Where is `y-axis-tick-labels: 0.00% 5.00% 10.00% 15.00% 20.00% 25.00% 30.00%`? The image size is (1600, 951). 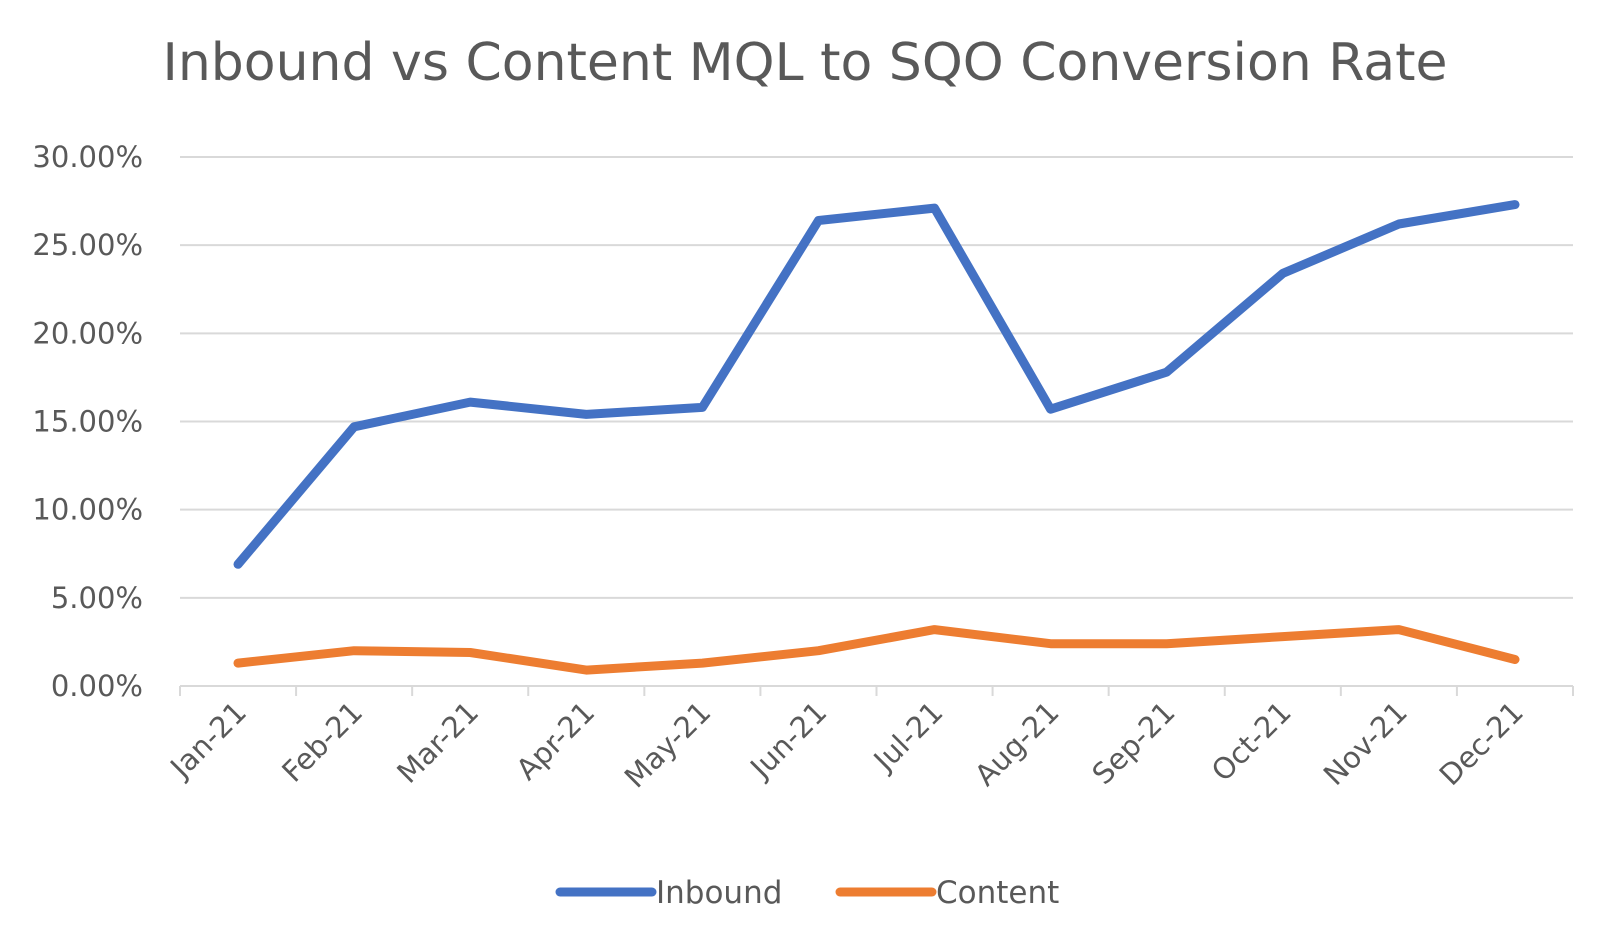 y-axis-tick-labels: 0.00% 5.00% 10.00% 15.00% 20.00% 25.00% 30.00% is located at coordinates (87, 421).